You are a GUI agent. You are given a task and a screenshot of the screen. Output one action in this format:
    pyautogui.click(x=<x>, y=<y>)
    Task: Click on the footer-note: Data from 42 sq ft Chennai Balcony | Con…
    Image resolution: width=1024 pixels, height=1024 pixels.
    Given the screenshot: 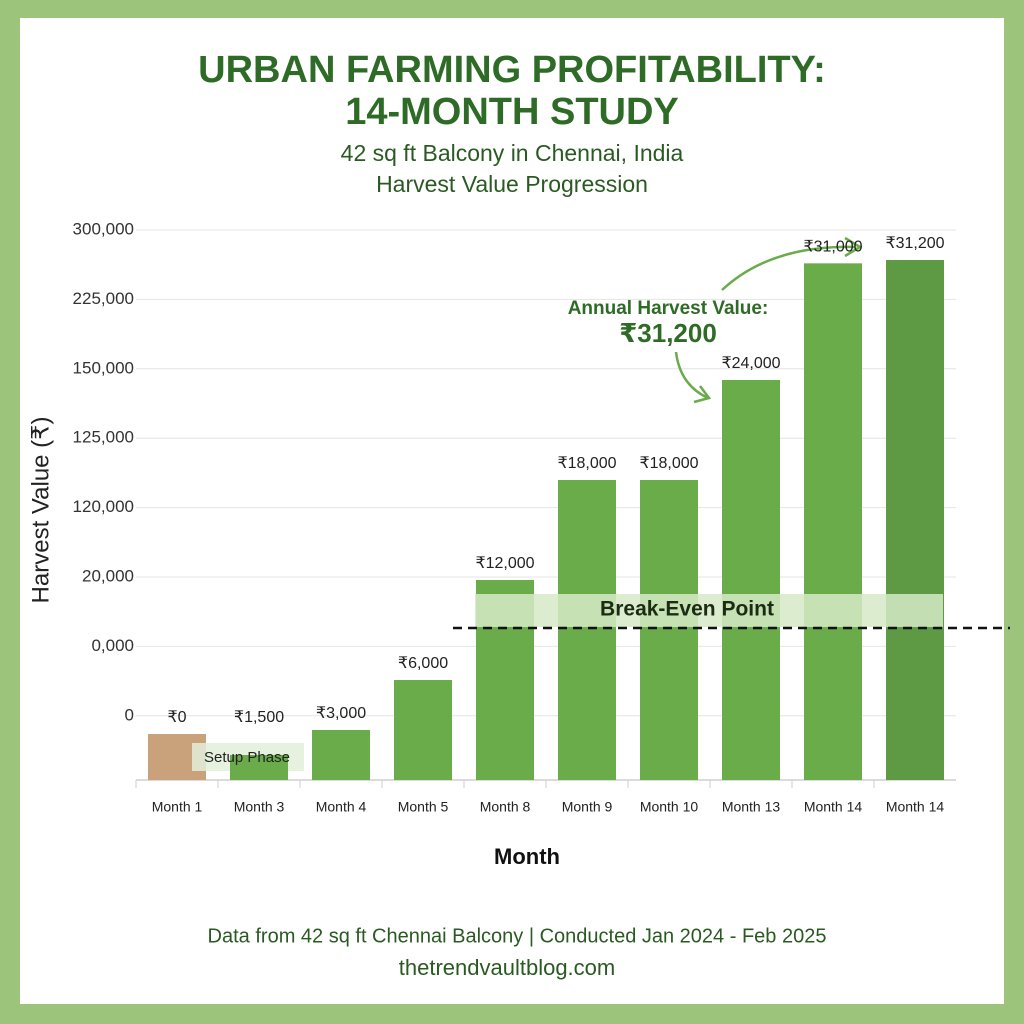 What is the action you would take?
    pyautogui.click(x=517, y=936)
    